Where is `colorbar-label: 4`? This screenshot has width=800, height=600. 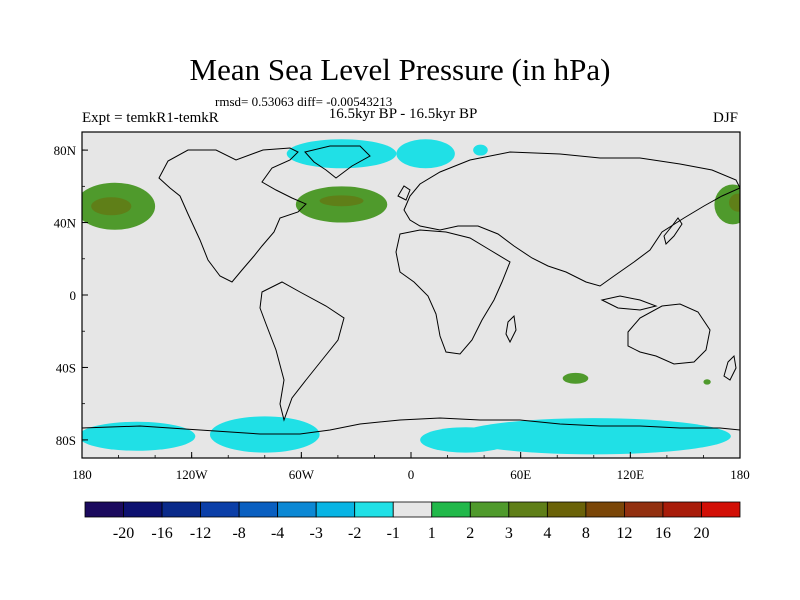 colorbar-label: 4 is located at coordinates (547, 533).